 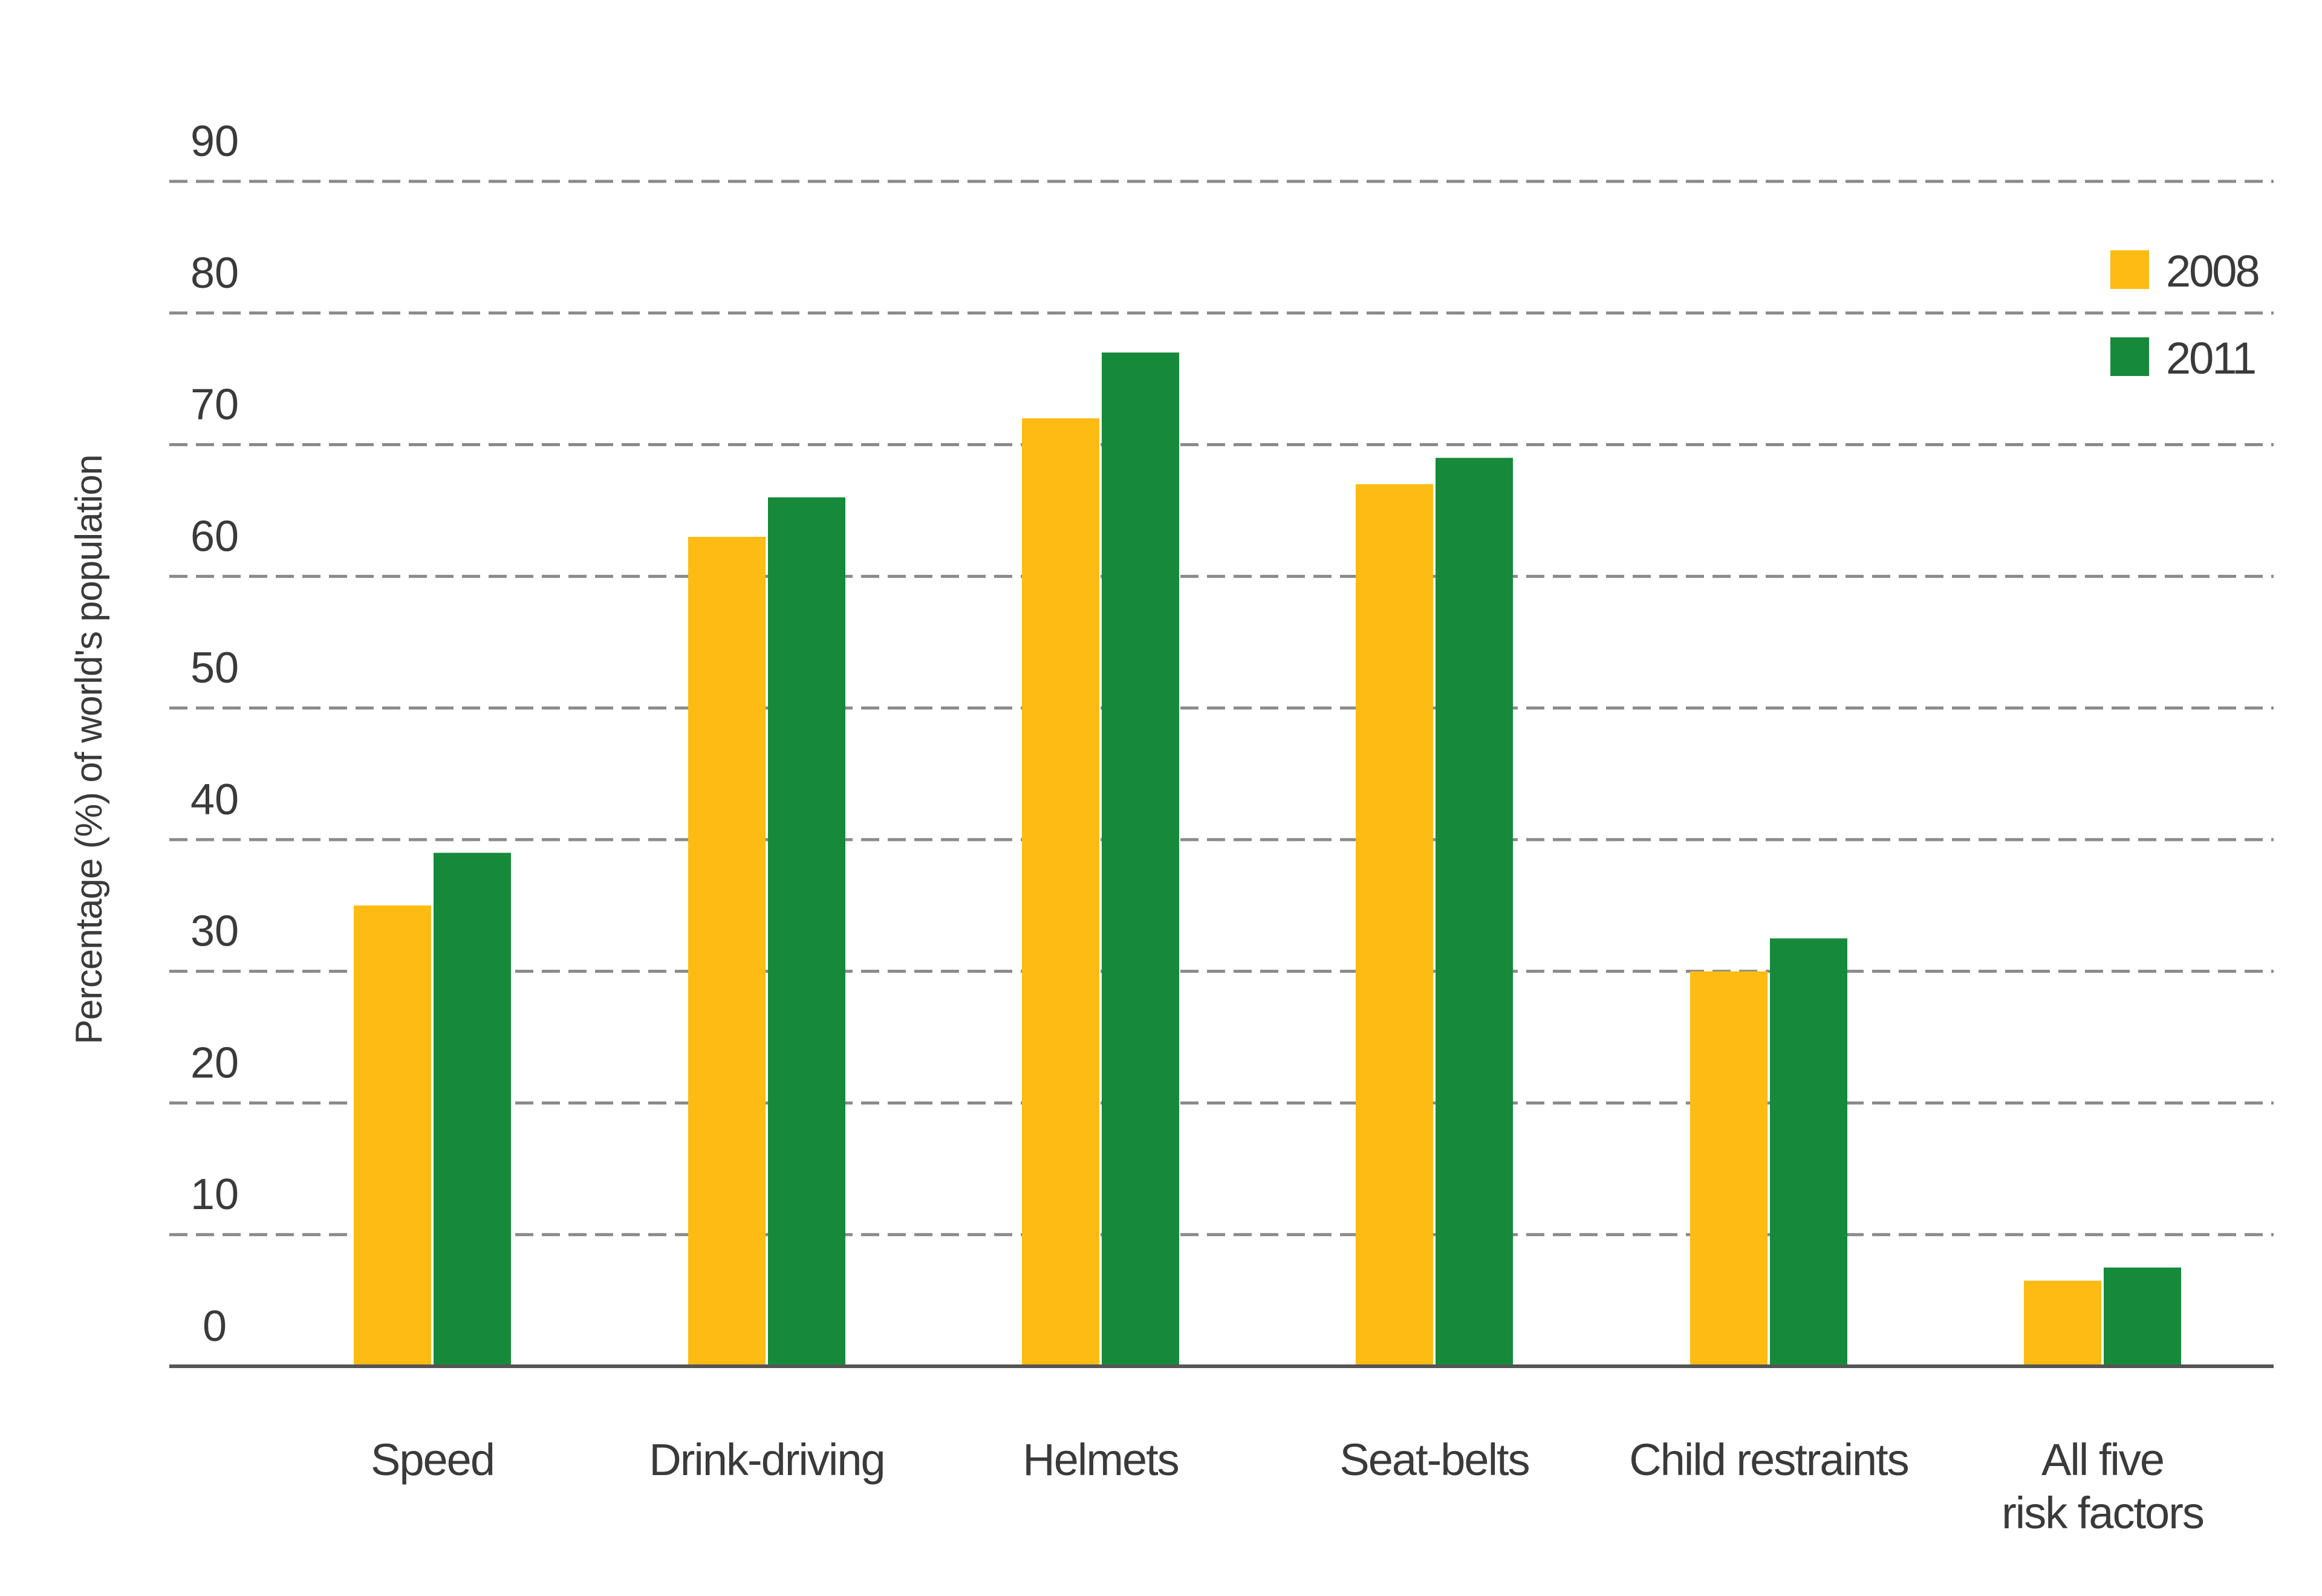 What do you see at coordinates (1808, 1152) in the screenshot?
I see `bar-2011-child-restraints` at bounding box center [1808, 1152].